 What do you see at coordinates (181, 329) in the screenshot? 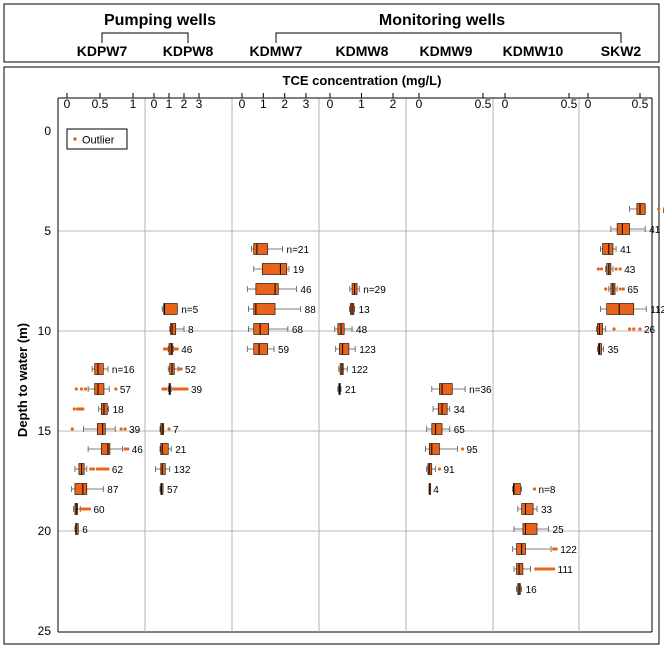
I see `box-kdpw8-1: 8` at bounding box center [181, 329].